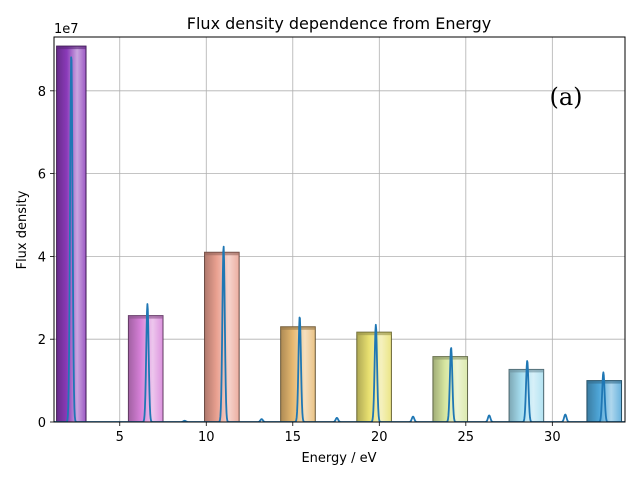 The width and height of the screenshot is (640, 480). Describe the element at coordinates (42, 92) in the screenshot. I see `y-tick-label: 8` at that location.